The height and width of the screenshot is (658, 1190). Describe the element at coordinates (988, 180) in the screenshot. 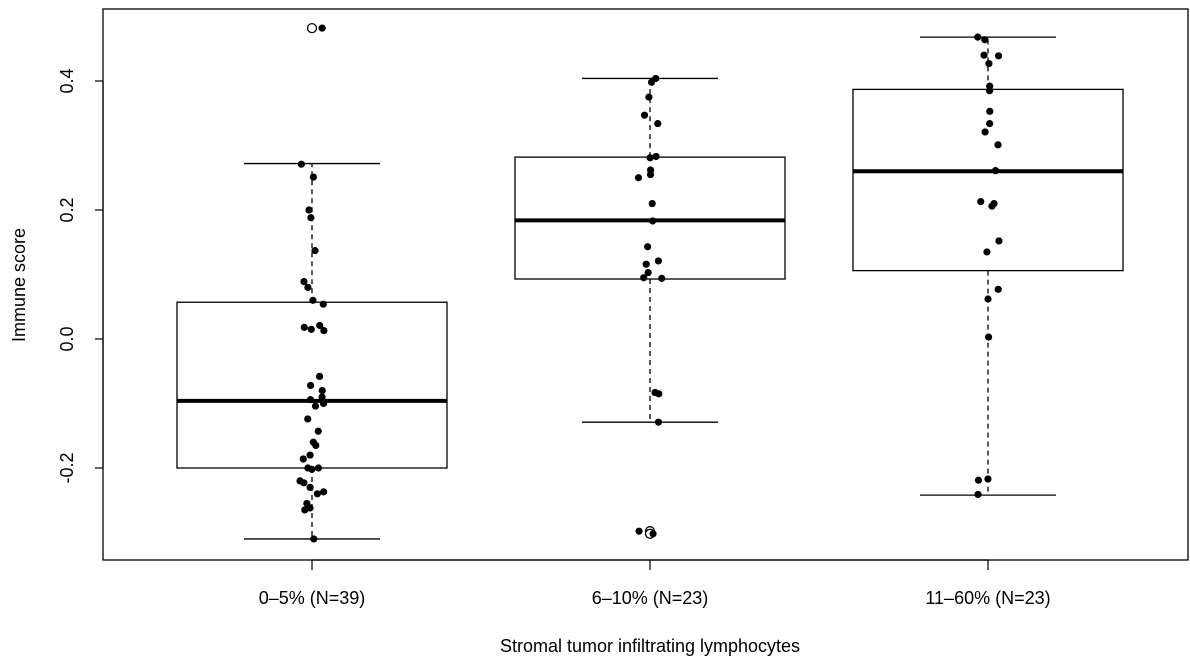

I see `box-iqr` at that location.